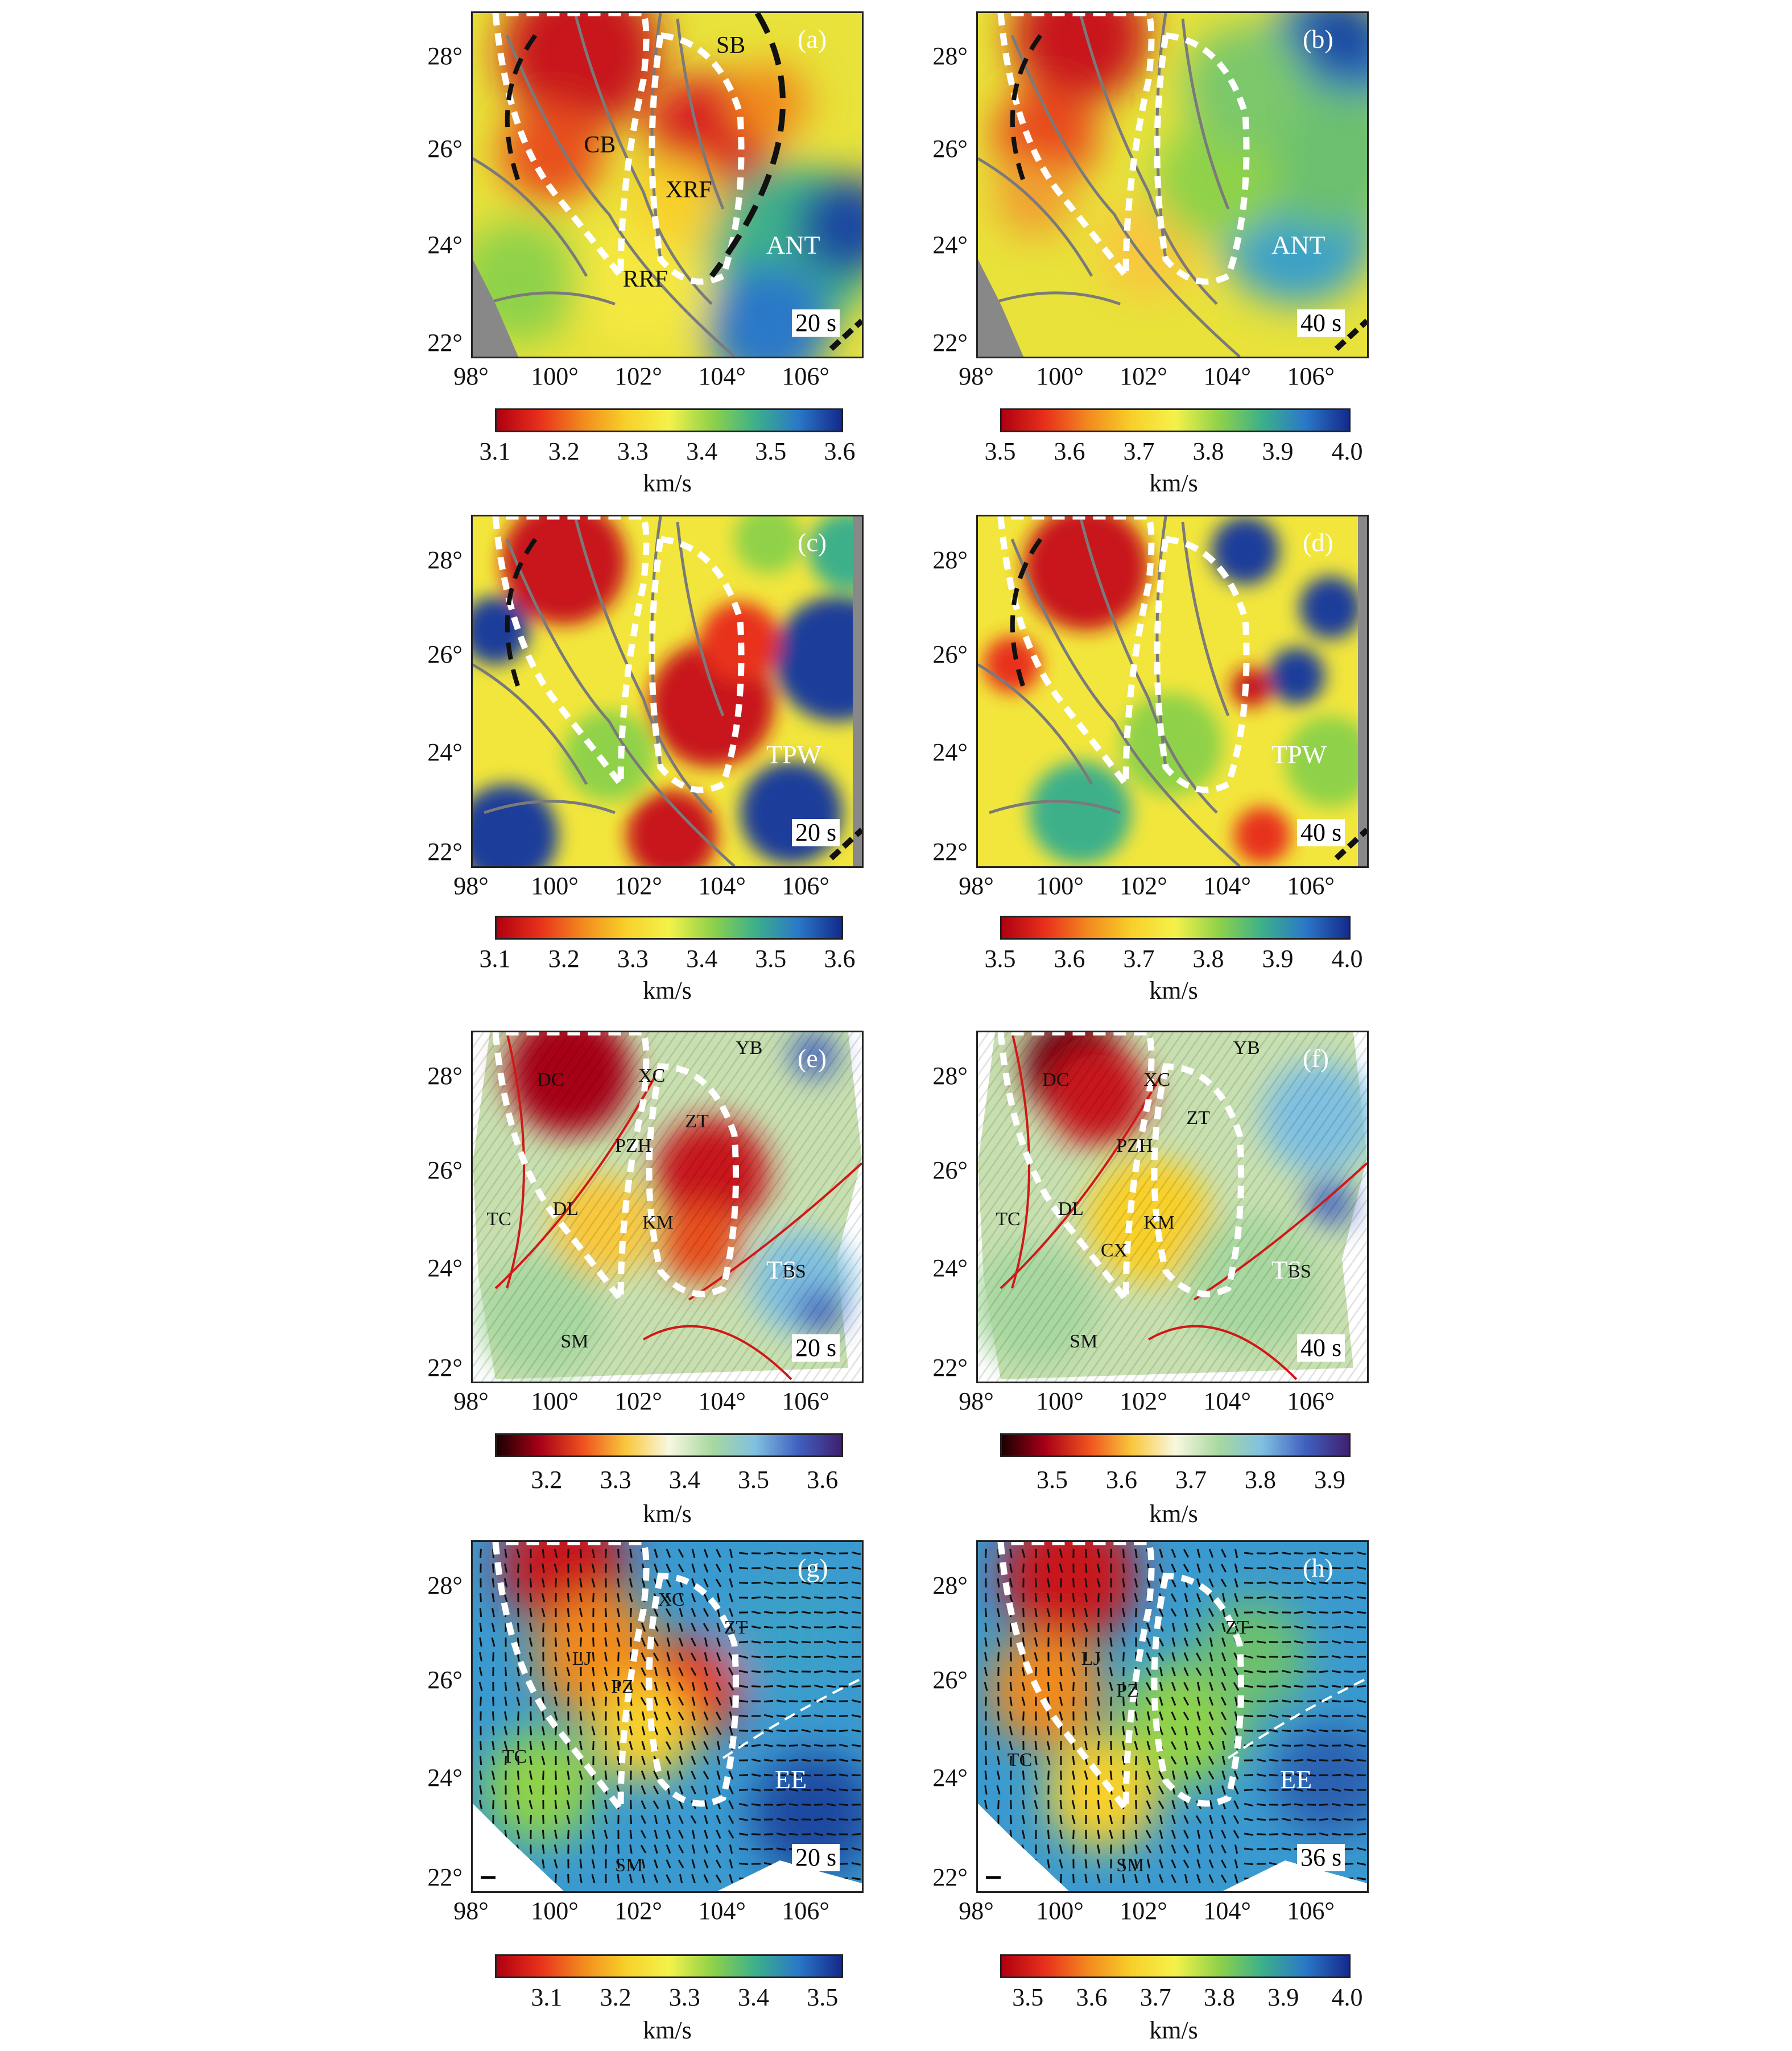 This screenshot has width=1792, height=2051. What do you see at coordinates (816, 1857) in the screenshot?
I see `panel-g-period: 20 s` at bounding box center [816, 1857].